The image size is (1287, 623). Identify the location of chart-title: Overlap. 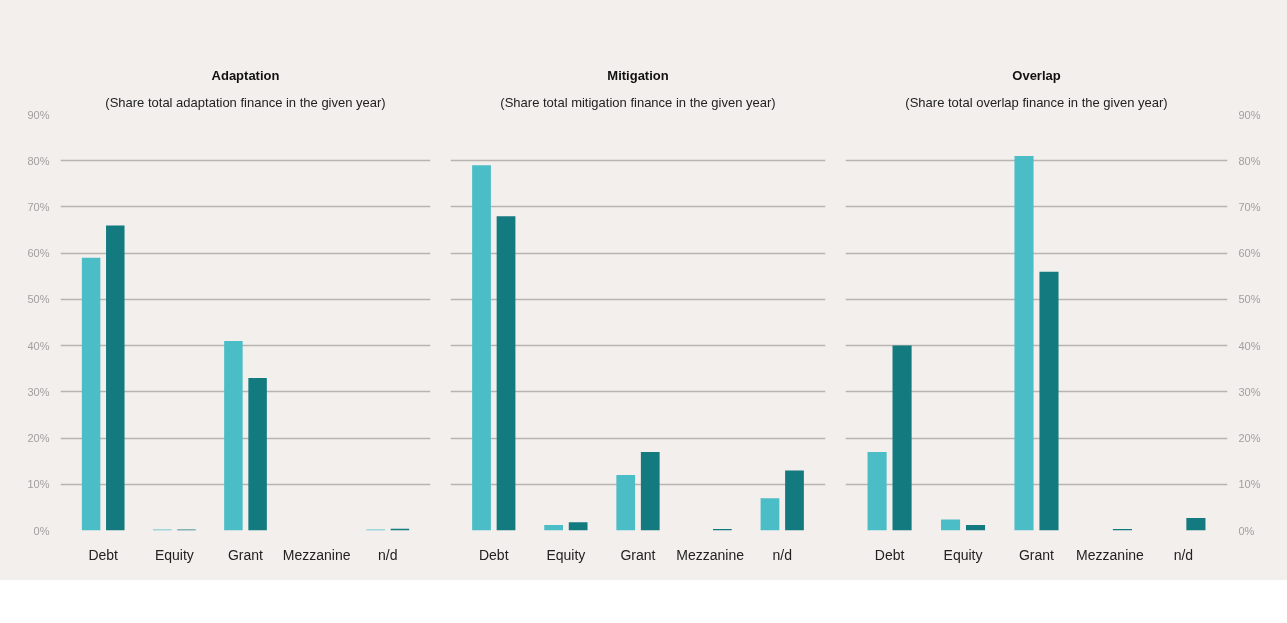
(1036, 75).